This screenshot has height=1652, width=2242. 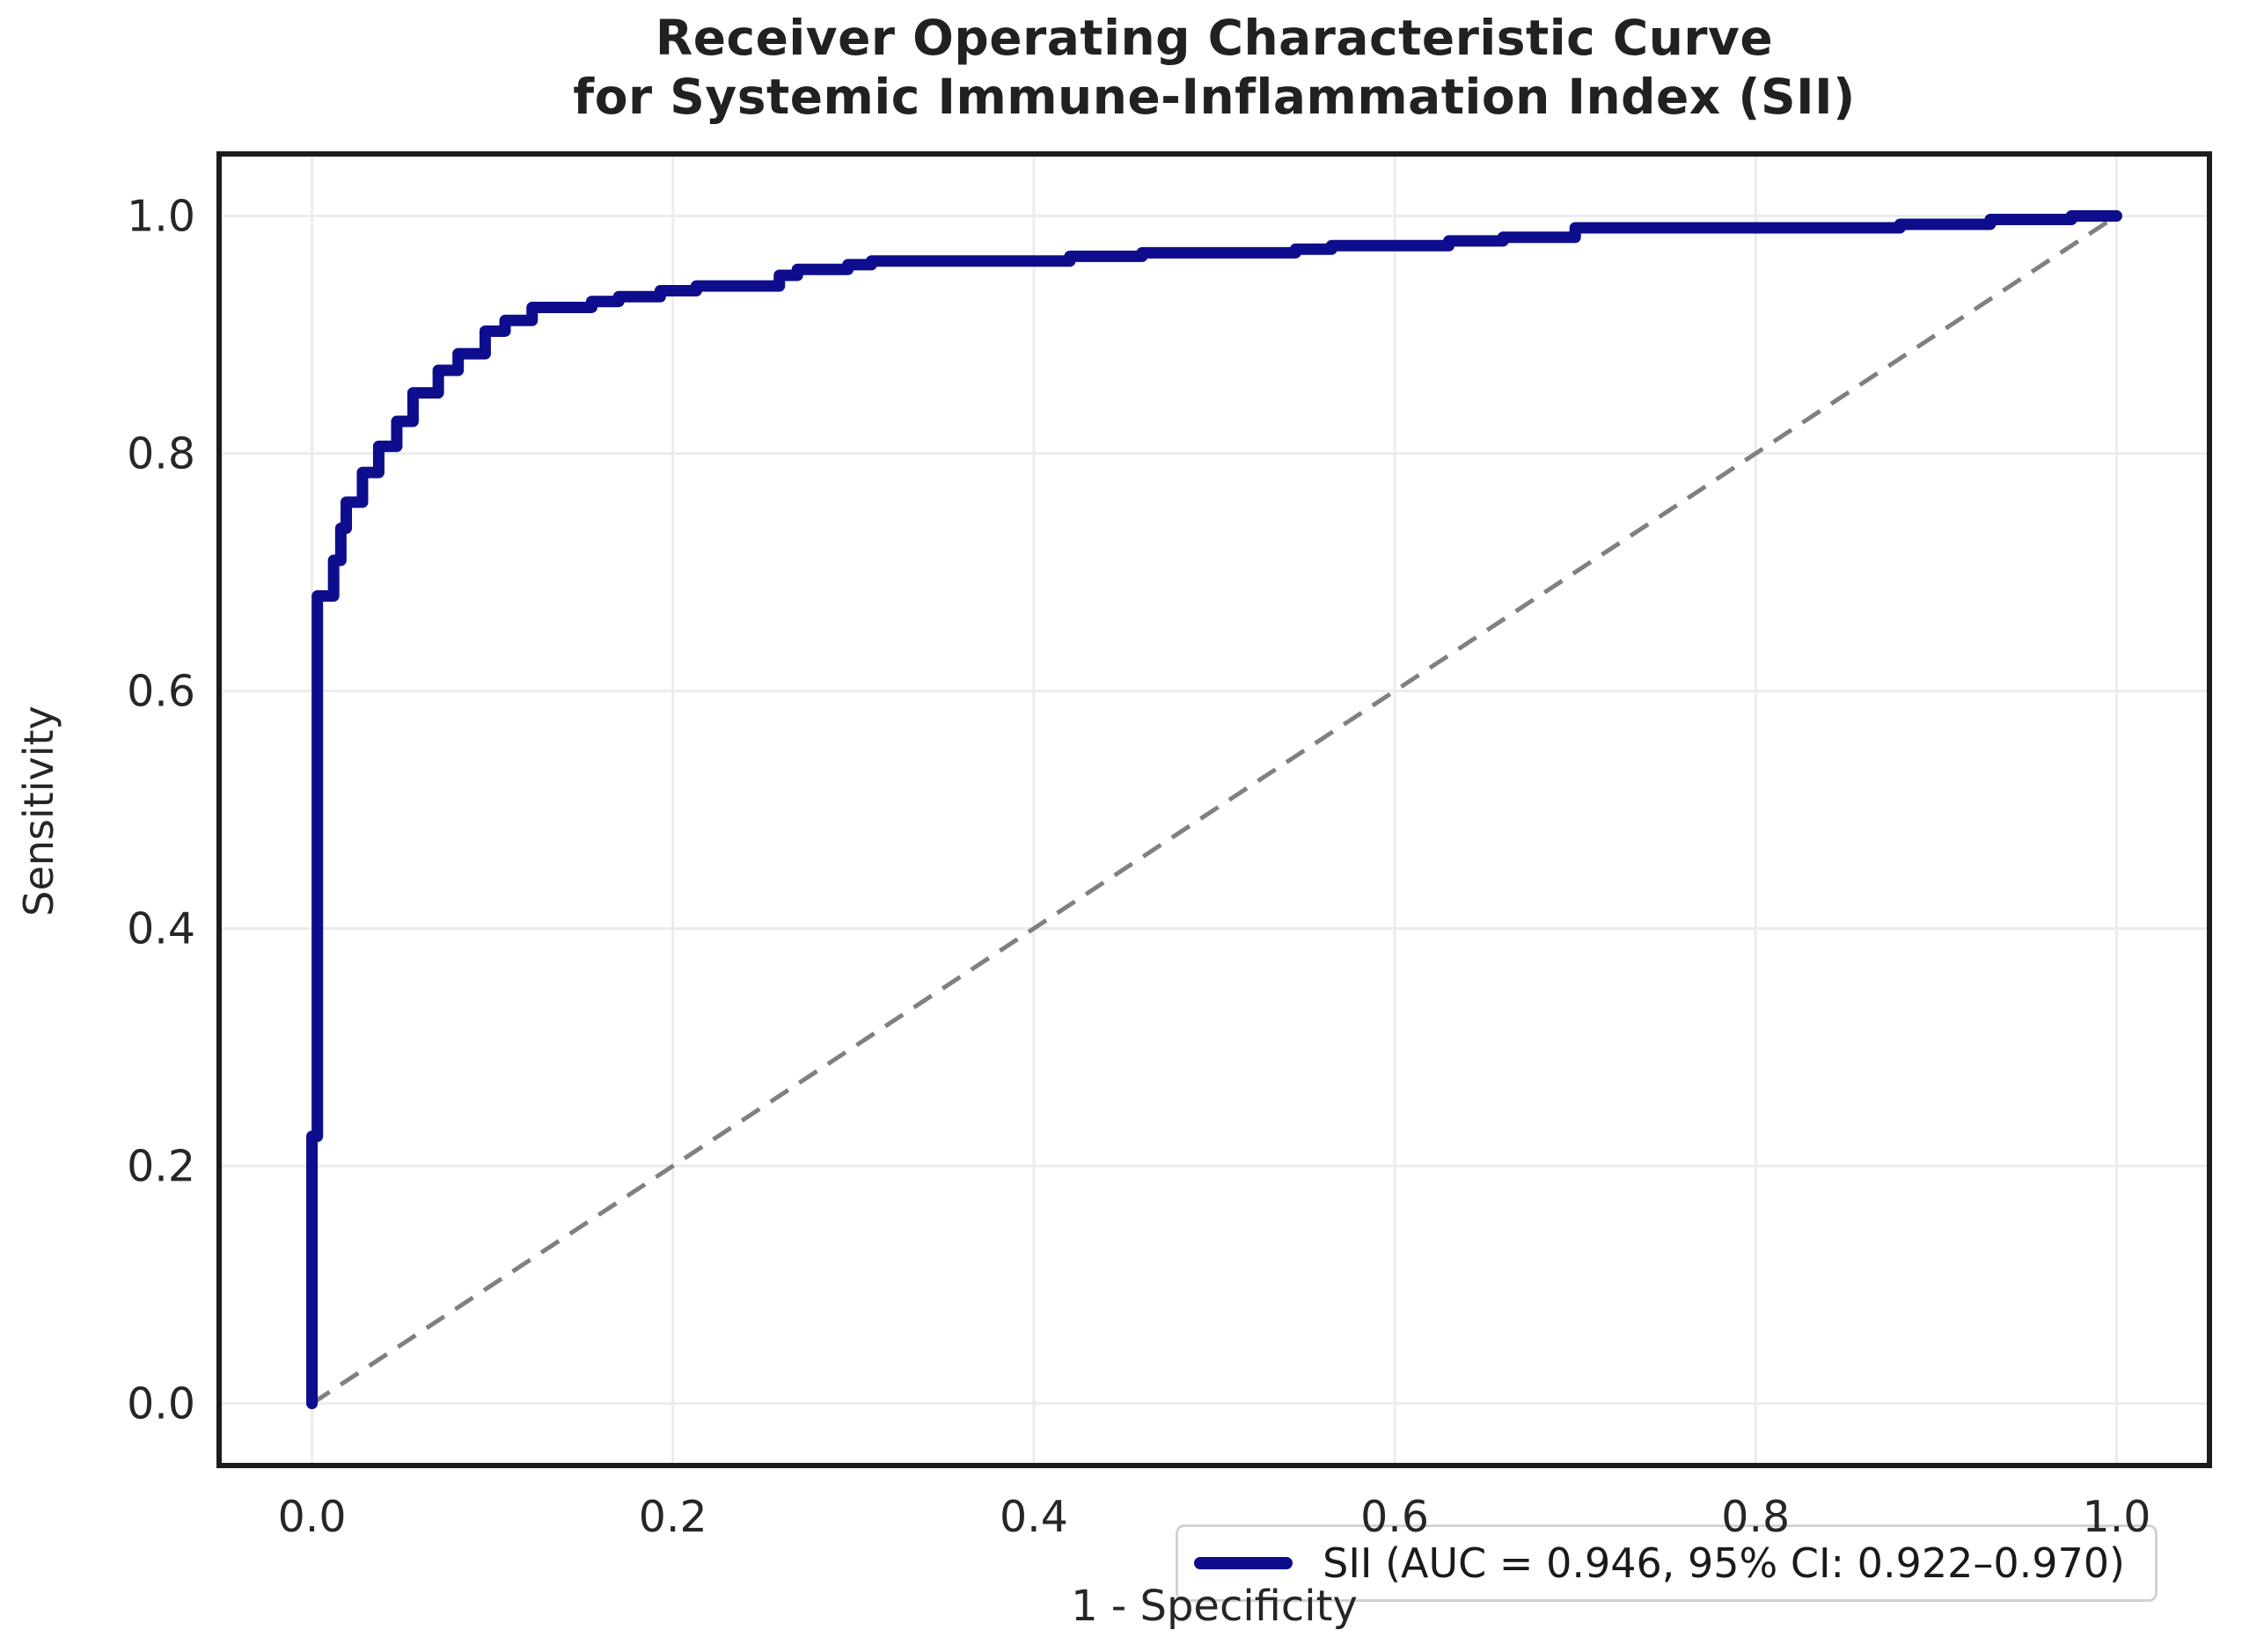 What do you see at coordinates (161, 216) in the screenshot?
I see `y-tick-label: 1.0` at bounding box center [161, 216].